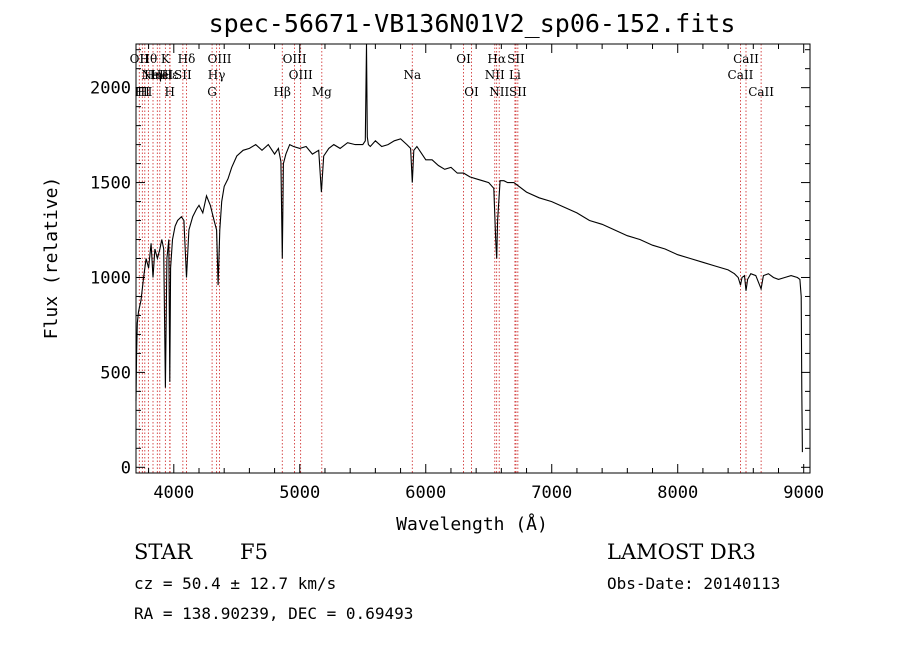  I want to click on chart-title: spec-56671-VB136N01V2_sp06-152.fits, so click(472, 23).